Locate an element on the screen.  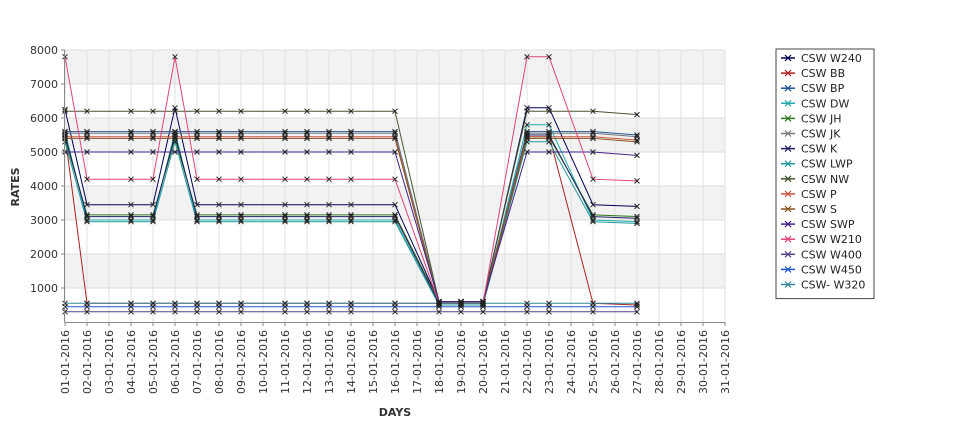
x-tick-label: 30-01-2016 is located at coordinates (703, 362).